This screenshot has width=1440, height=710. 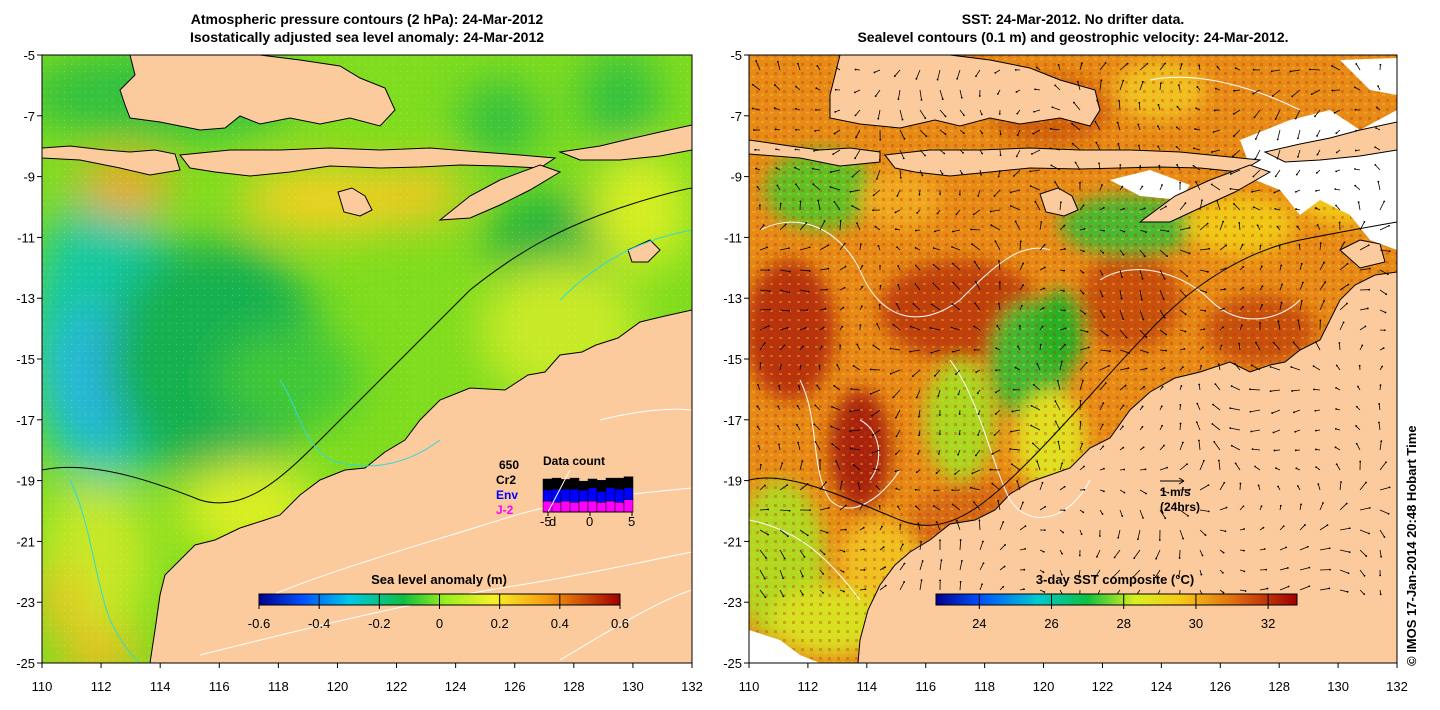 What do you see at coordinates (866, 686) in the screenshot?
I see `right-xtick-label: 114` at bounding box center [866, 686].